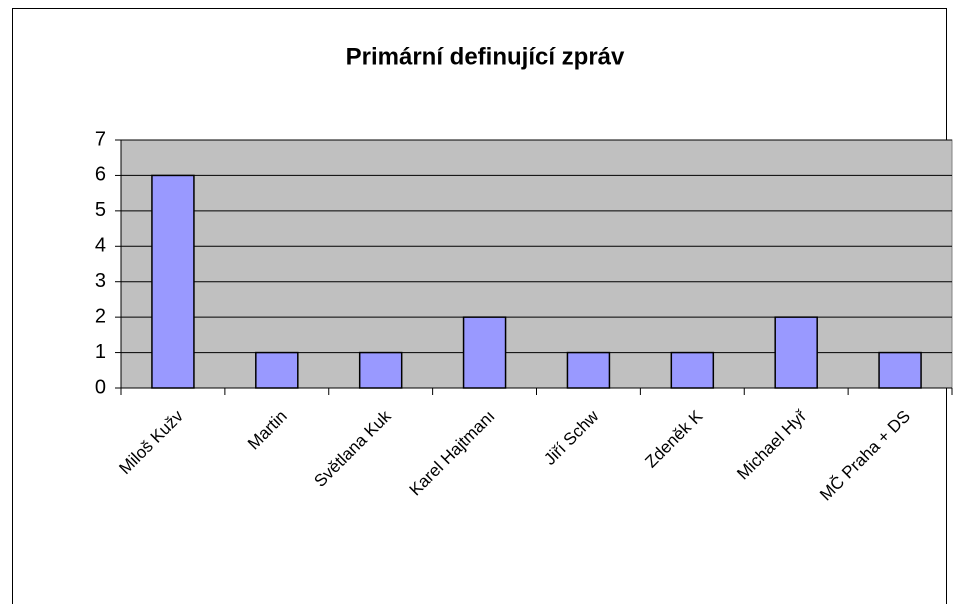 This screenshot has width=960, height=604. Describe the element at coordinates (485, 56) in the screenshot. I see `chart-title: Primární definující zpráv` at that location.